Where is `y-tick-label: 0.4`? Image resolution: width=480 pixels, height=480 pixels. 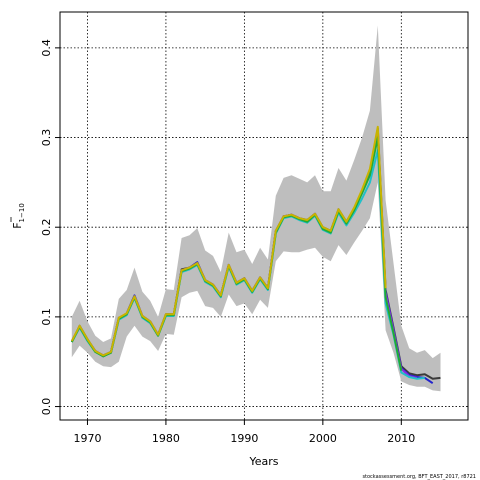 y-tick-label: 0.4 is located at coordinates (46, 48).